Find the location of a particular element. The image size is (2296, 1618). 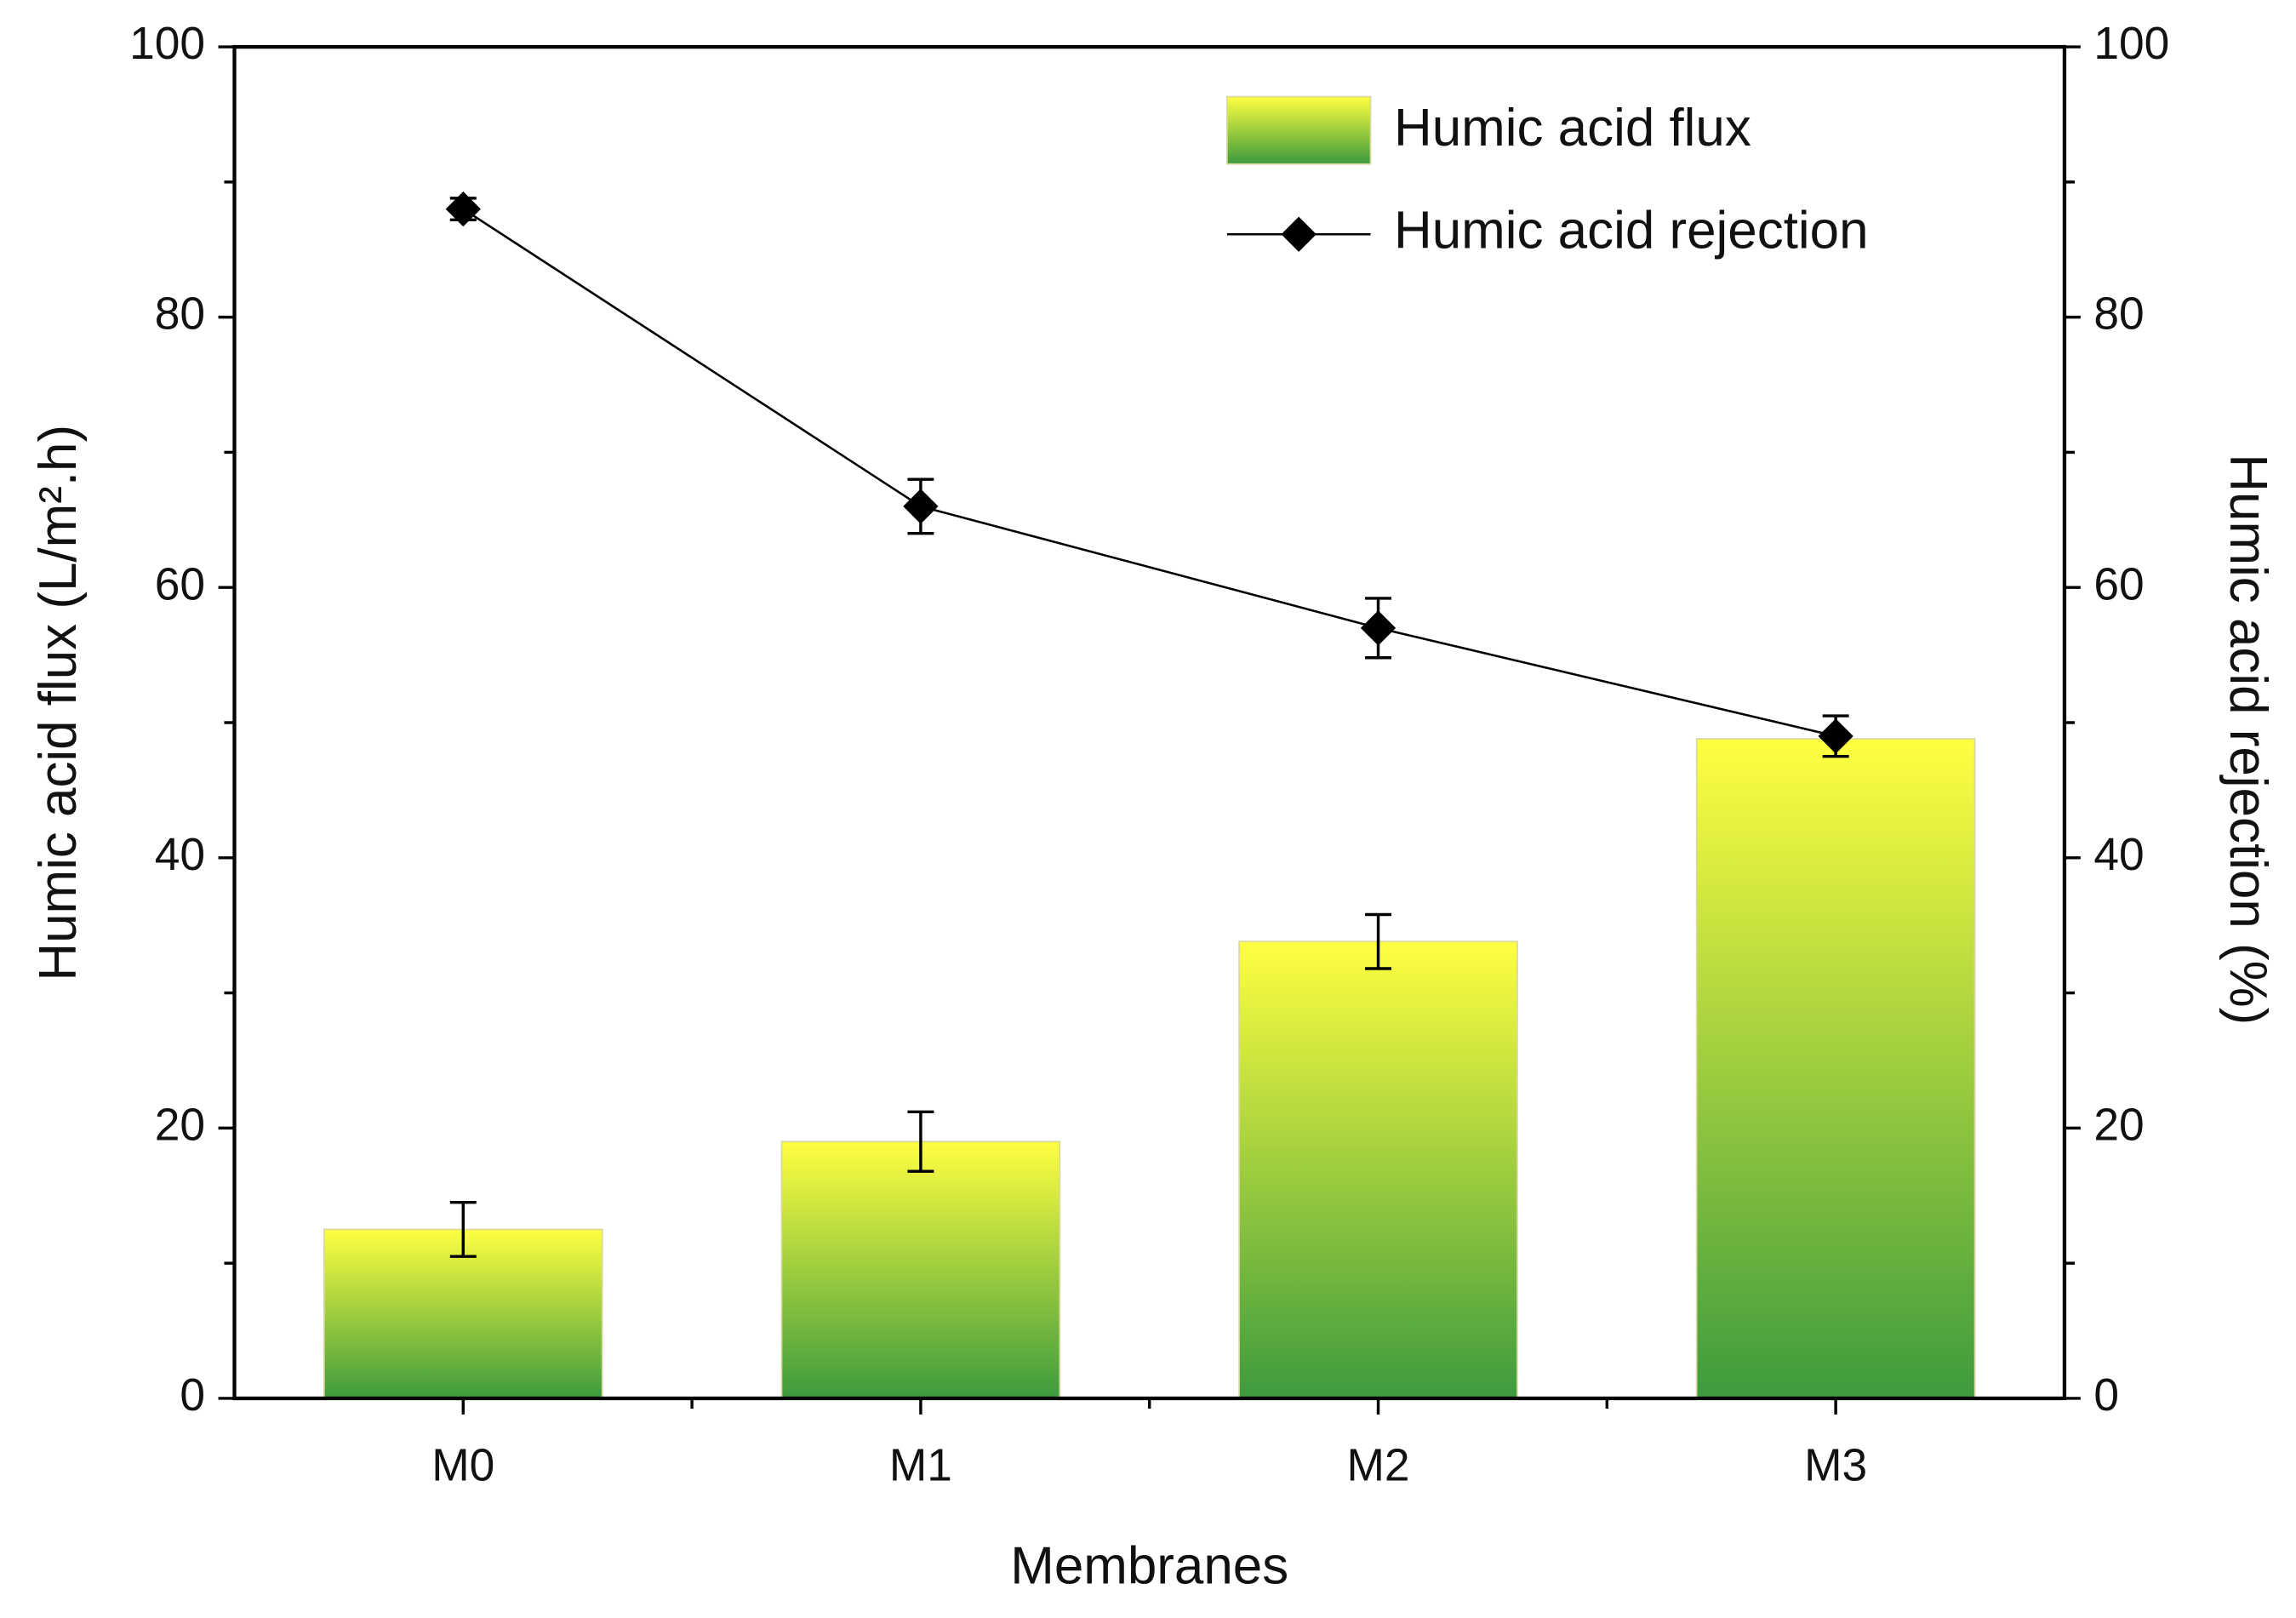

x-axis-title: Membranes is located at coordinates (1149, 1567).